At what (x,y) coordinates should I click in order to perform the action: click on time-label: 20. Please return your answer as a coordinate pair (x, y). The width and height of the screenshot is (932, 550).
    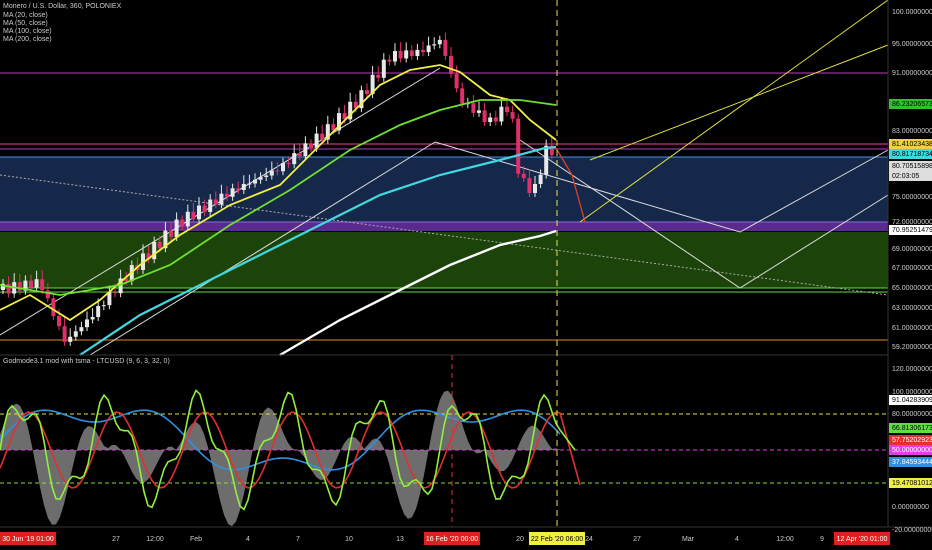
    Looking at the image, I should click on (520, 539).